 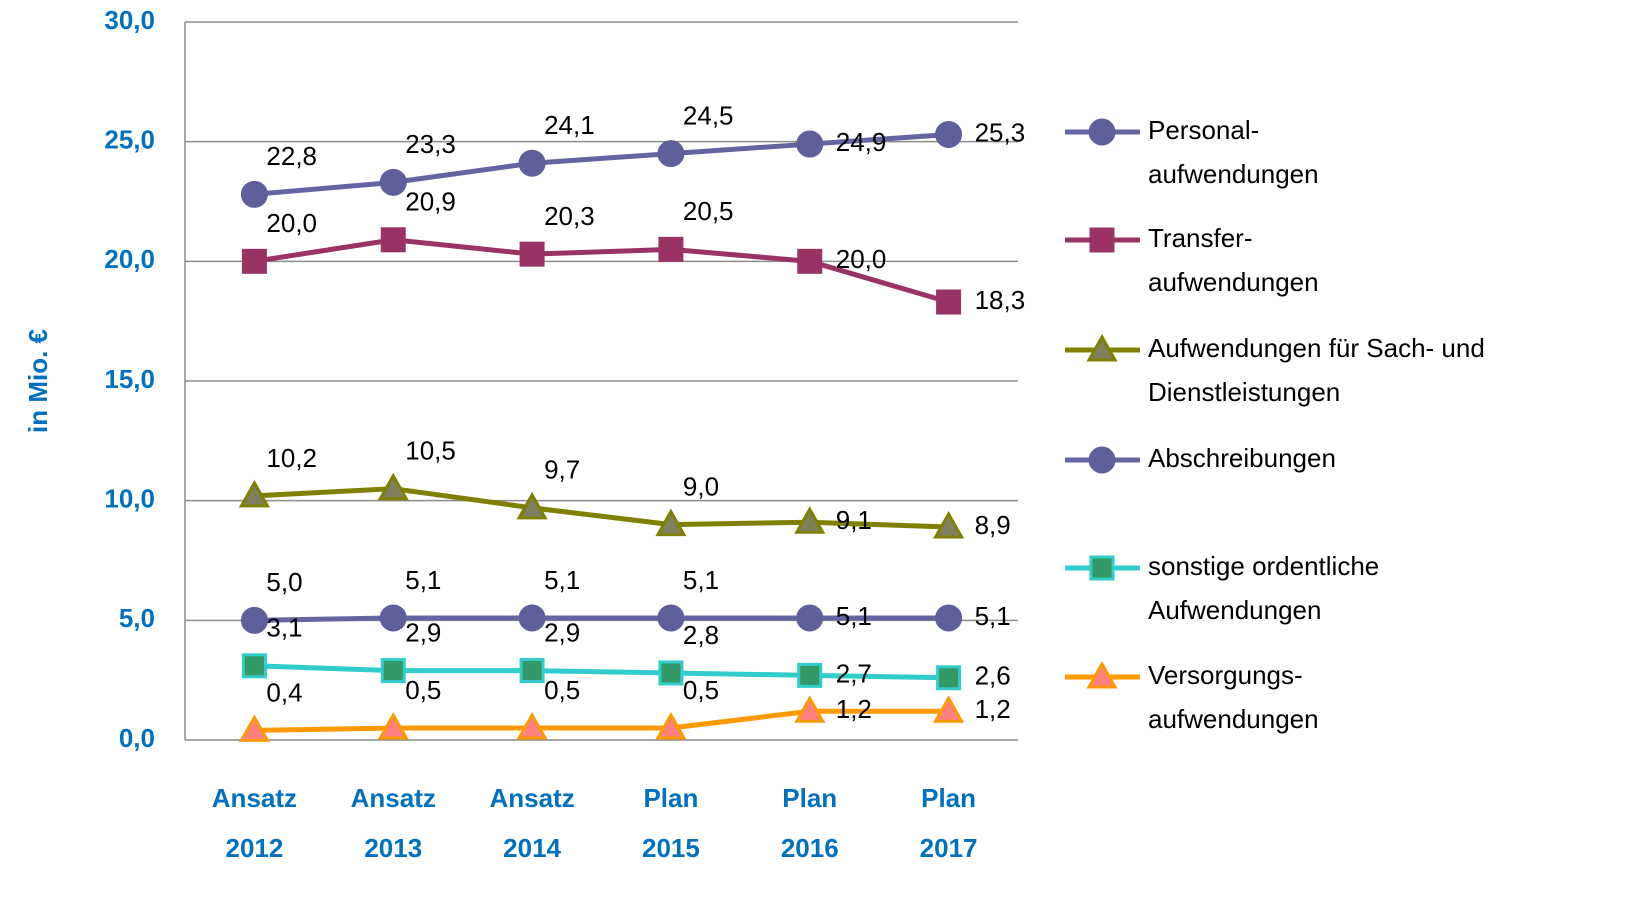 What do you see at coordinates (129, 20) in the screenshot?
I see `y-tick-label: 30,0` at bounding box center [129, 20].